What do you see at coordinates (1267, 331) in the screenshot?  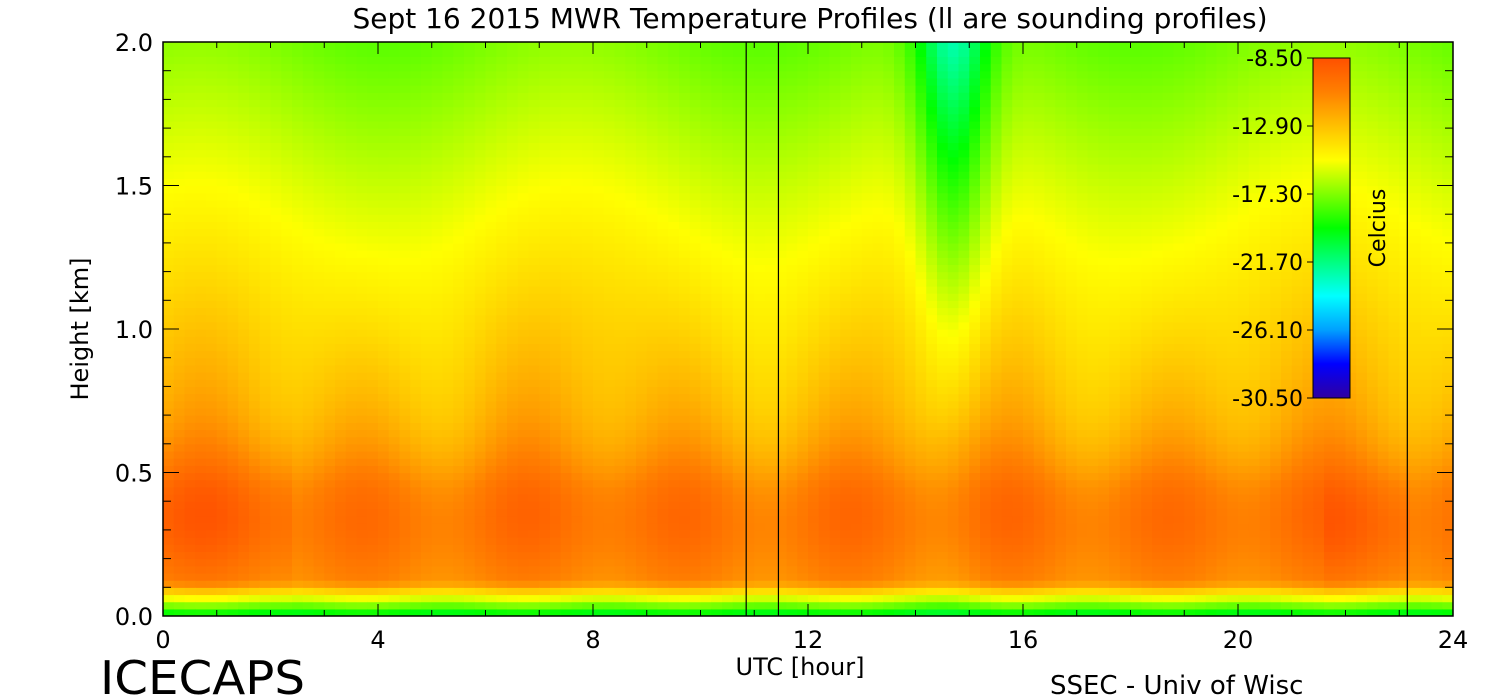 I see `colorbar-tick-label: -26.10` at bounding box center [1267, 331].